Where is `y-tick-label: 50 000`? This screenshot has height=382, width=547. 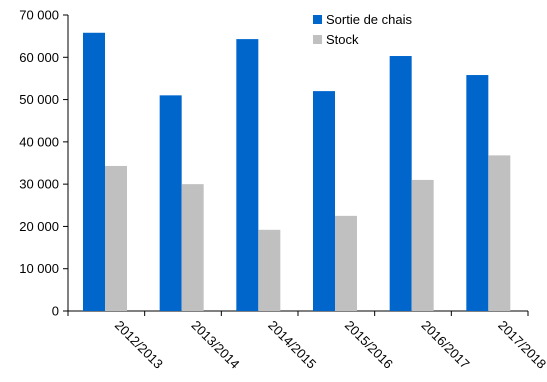
y-tick-label: 50 000 is located at coordinates (39, 99).